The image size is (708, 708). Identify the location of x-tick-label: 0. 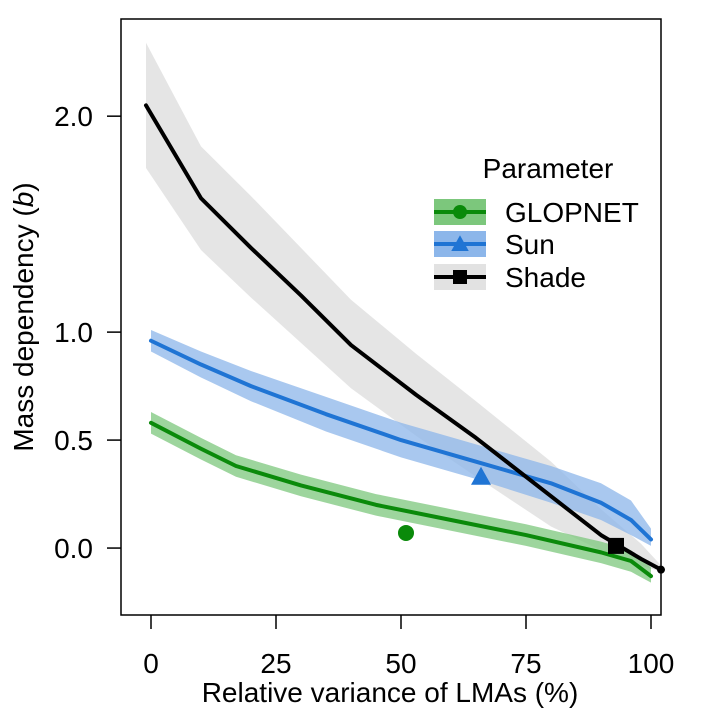
(151, 663).